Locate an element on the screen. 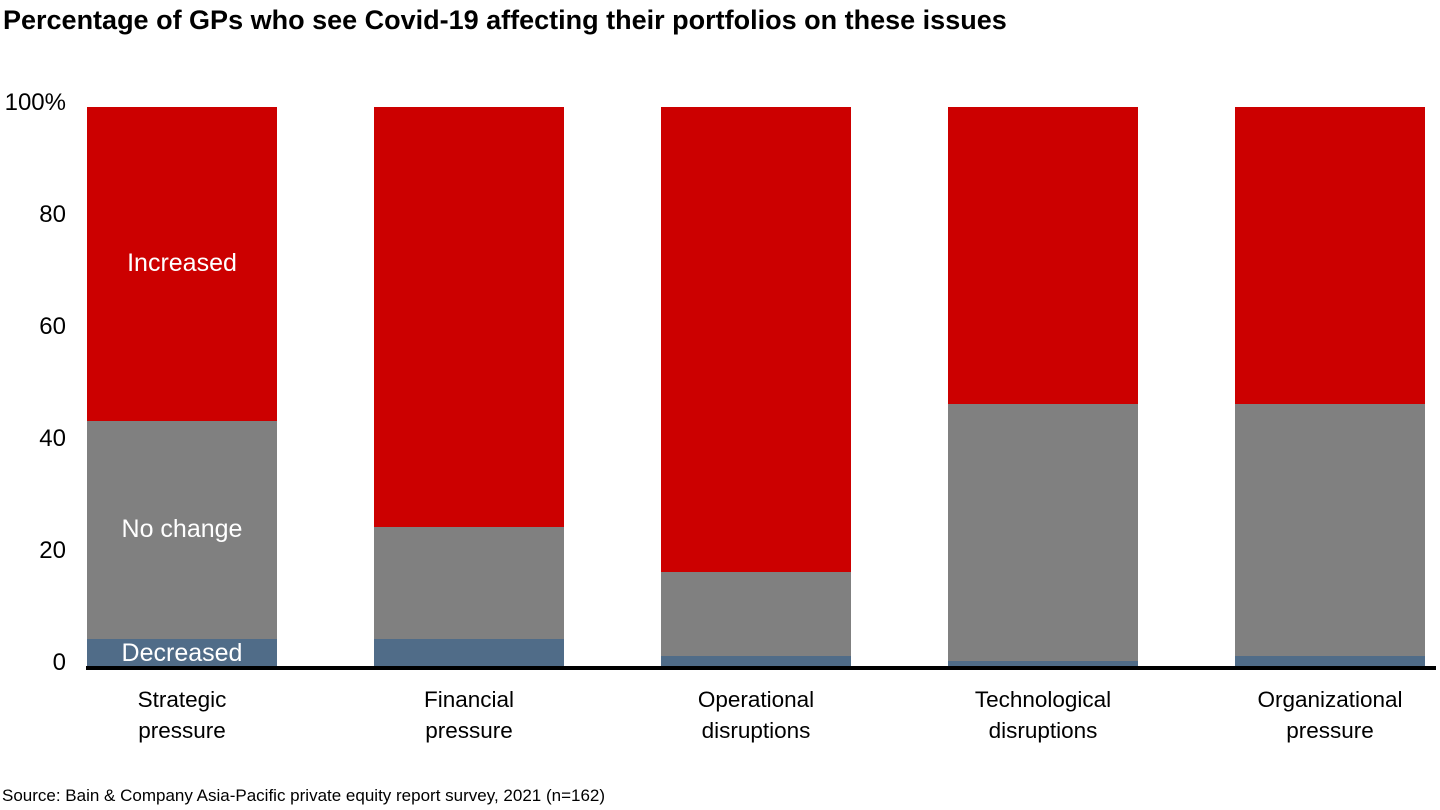  segment-decreased-1: Decreased is located at coordinates (182, 653).